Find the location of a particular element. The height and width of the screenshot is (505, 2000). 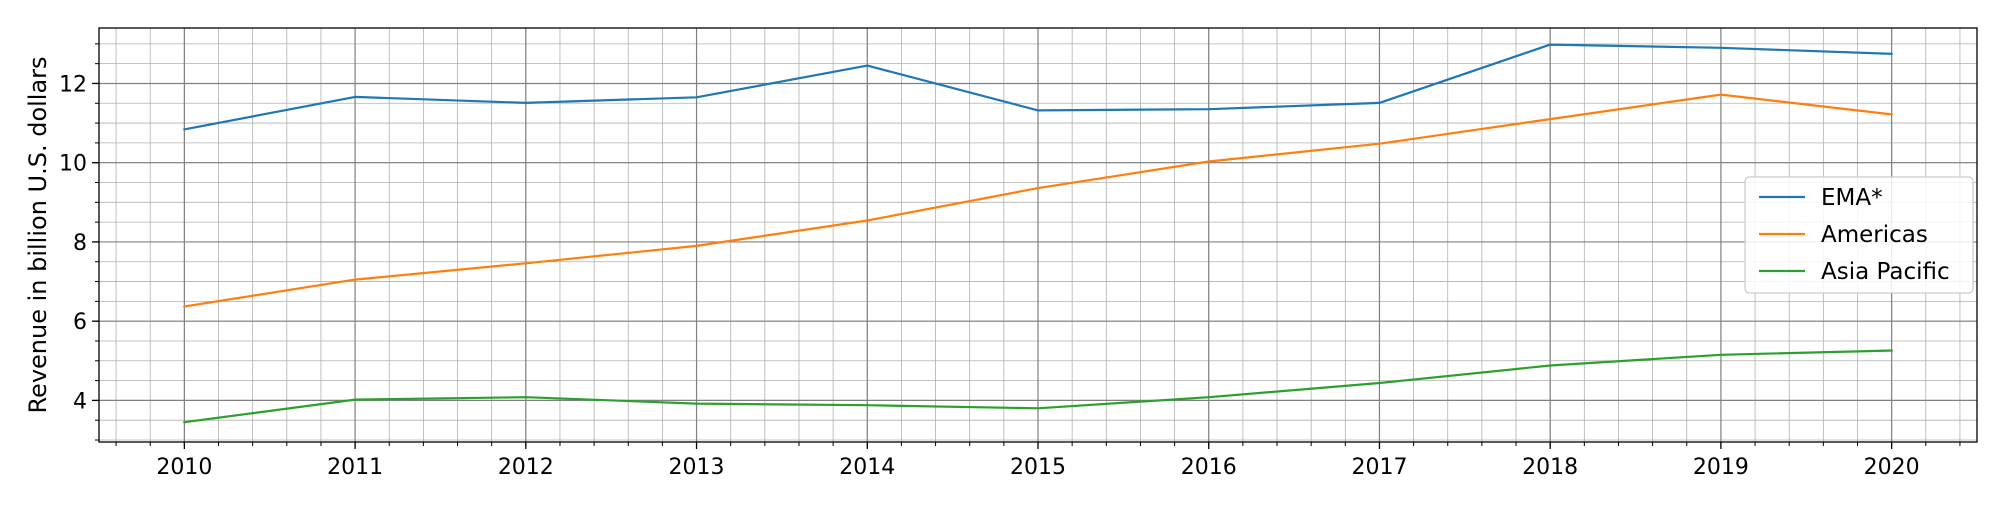

legend-label: EMA* is located at coordinates (1852, 198).